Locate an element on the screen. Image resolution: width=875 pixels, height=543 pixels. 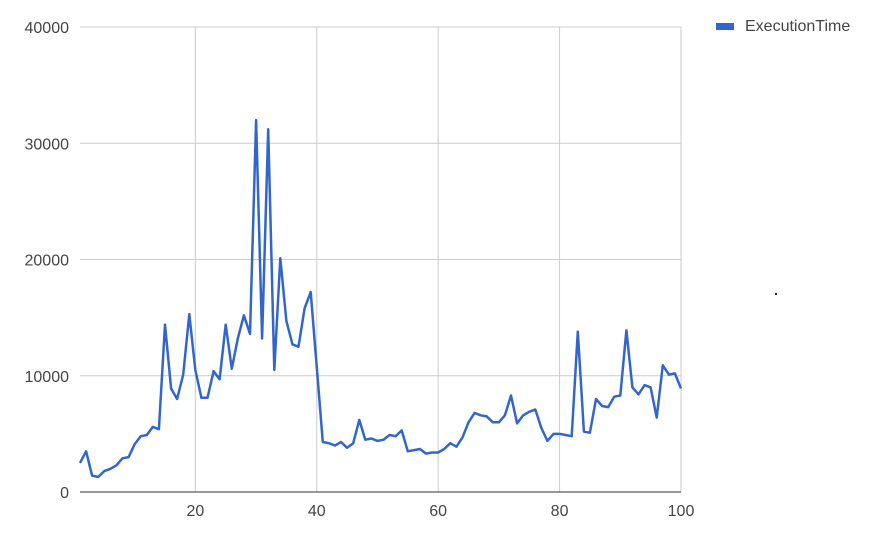
x-tick-label: 100 is located at coordinates (681, 511).